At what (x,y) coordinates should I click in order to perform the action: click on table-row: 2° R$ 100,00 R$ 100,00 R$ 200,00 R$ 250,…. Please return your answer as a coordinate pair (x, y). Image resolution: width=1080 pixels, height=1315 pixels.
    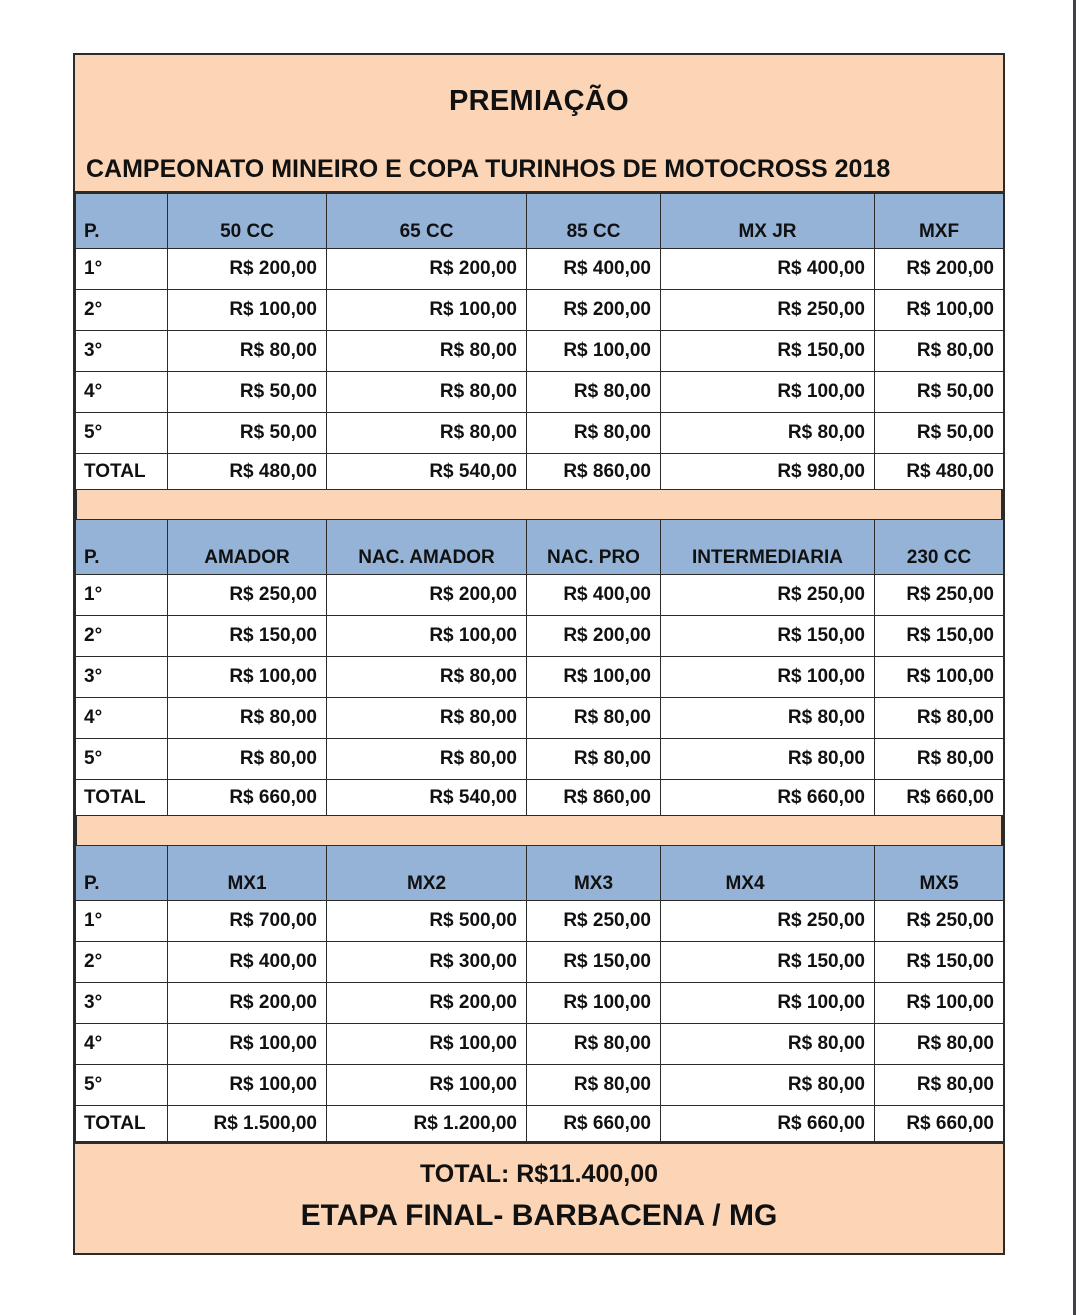
    Looking at the image, I should click on (539, 310).